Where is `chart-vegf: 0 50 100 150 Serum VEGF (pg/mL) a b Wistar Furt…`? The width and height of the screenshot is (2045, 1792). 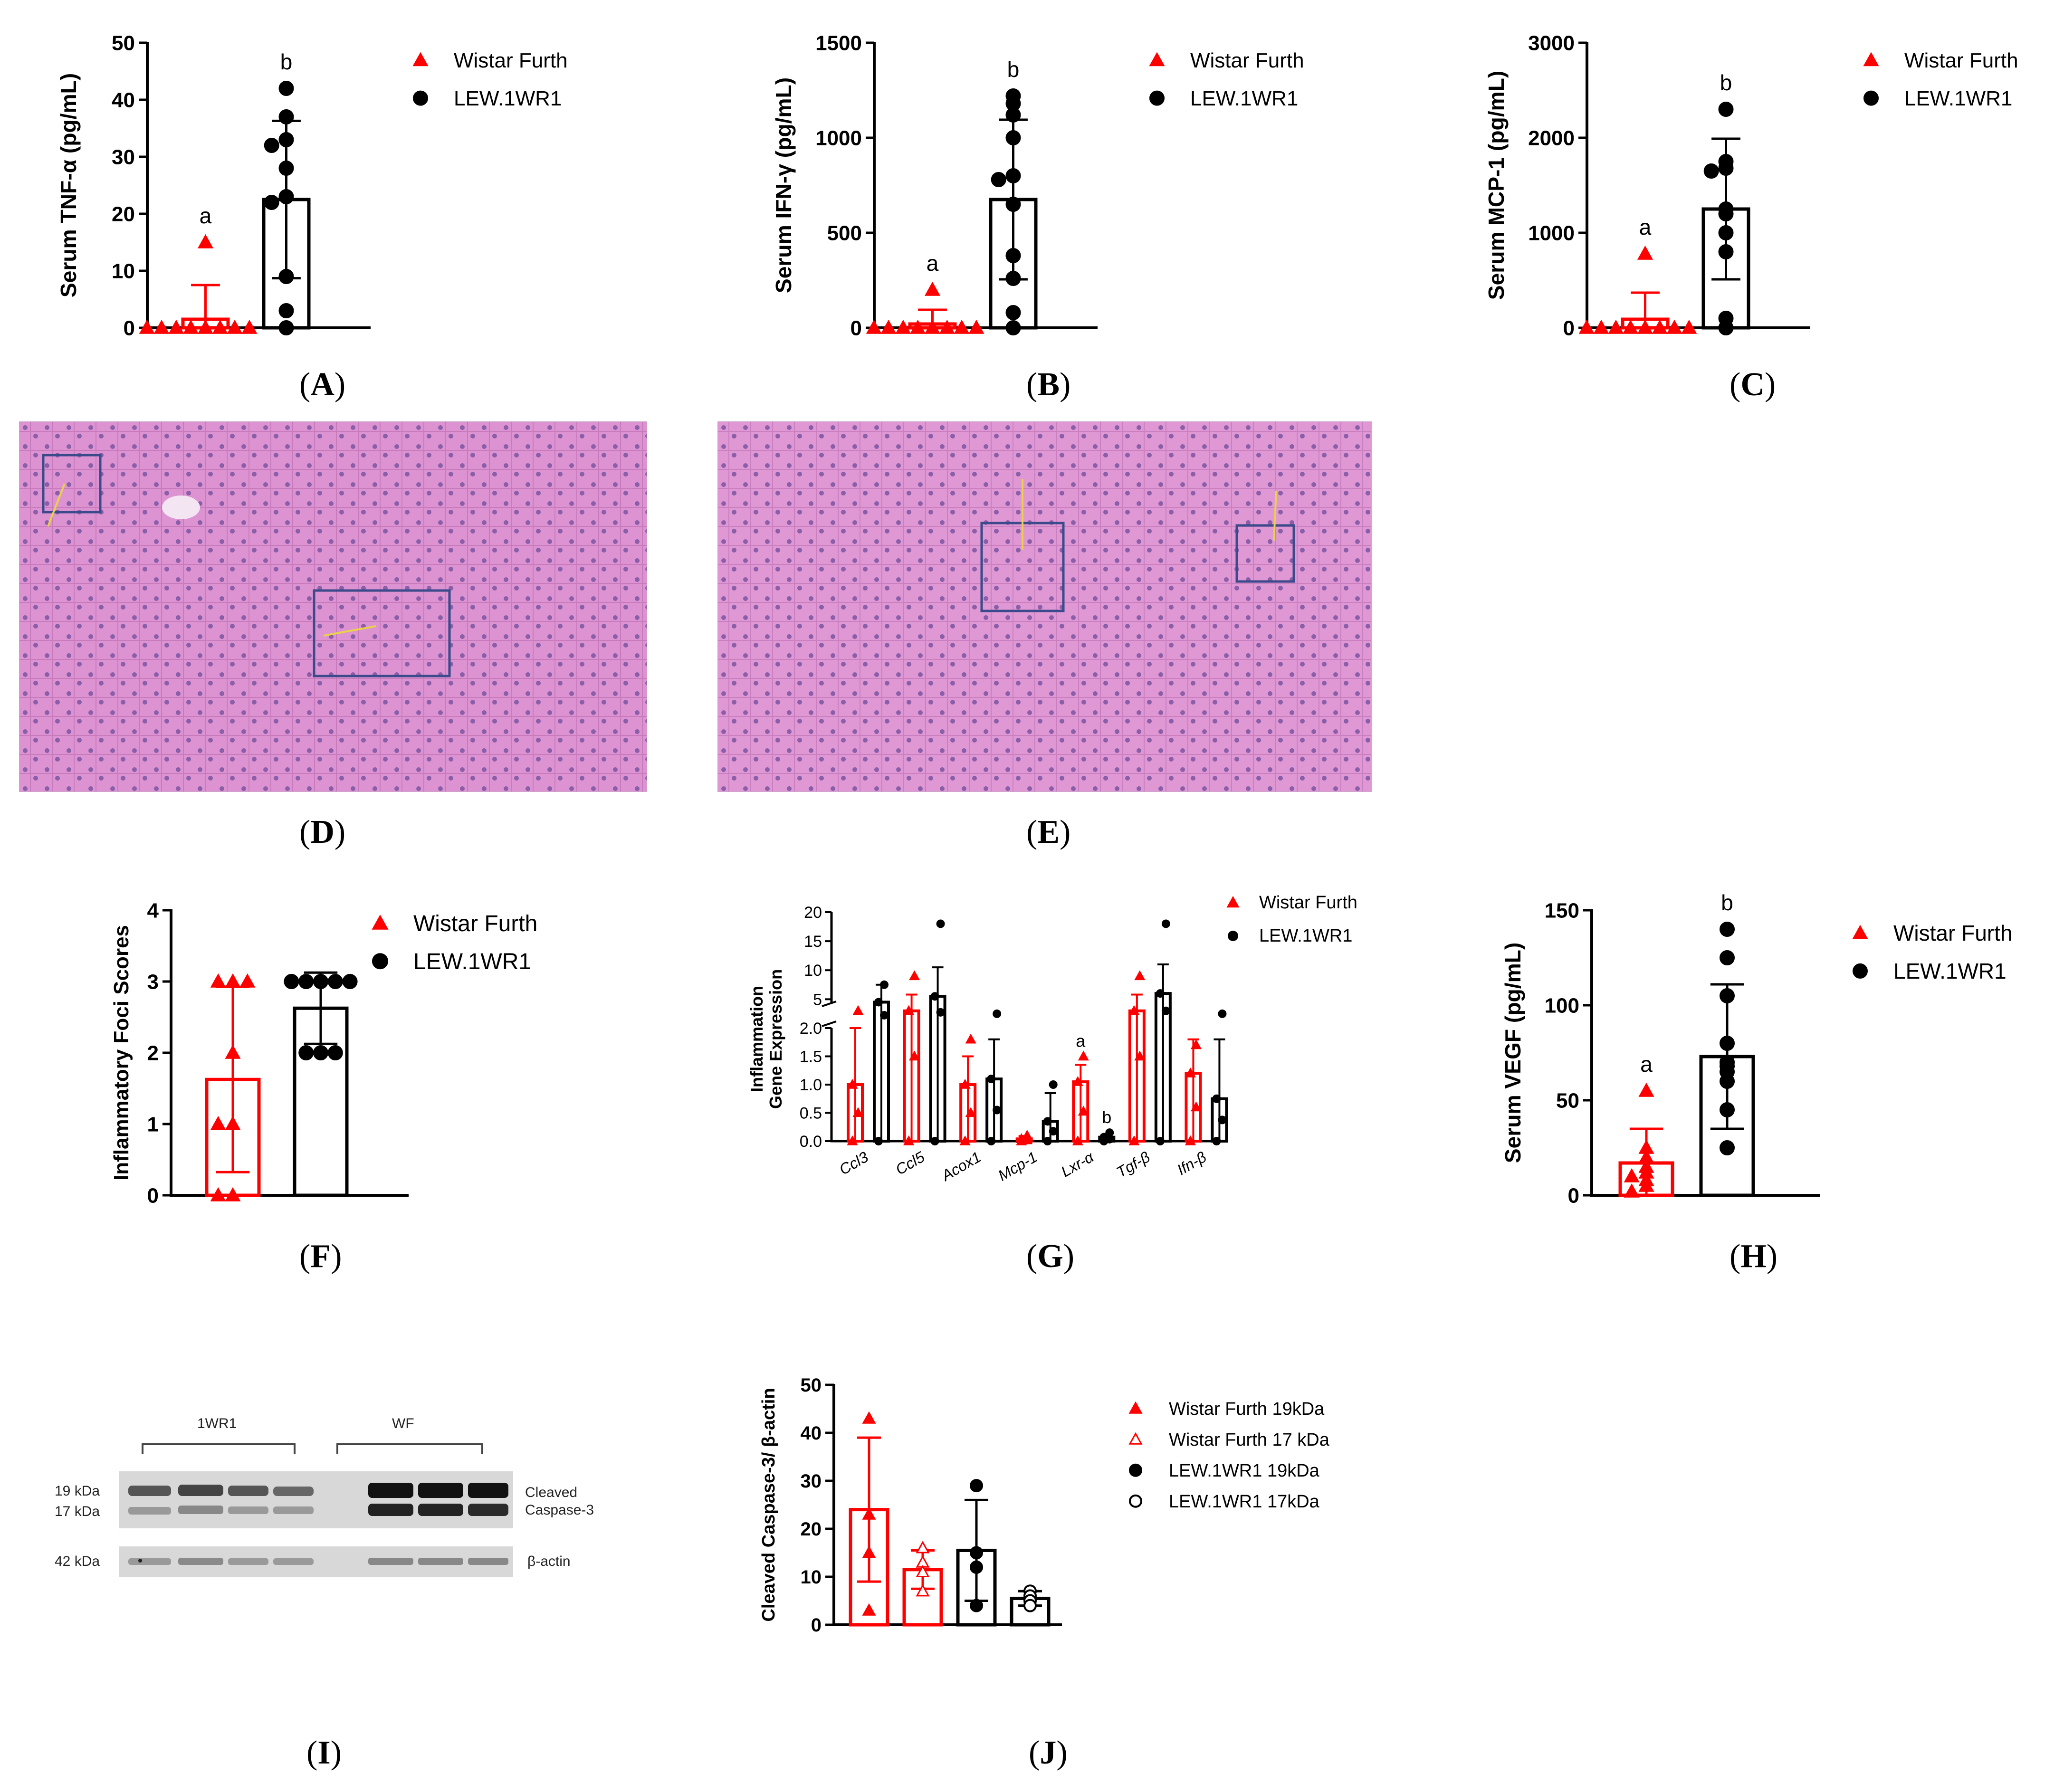
chart-vegf: 0 50 100 150 Serum VEGF (pg/mL) a b Wistar Furt… is located at coordinates (1756, 1048).